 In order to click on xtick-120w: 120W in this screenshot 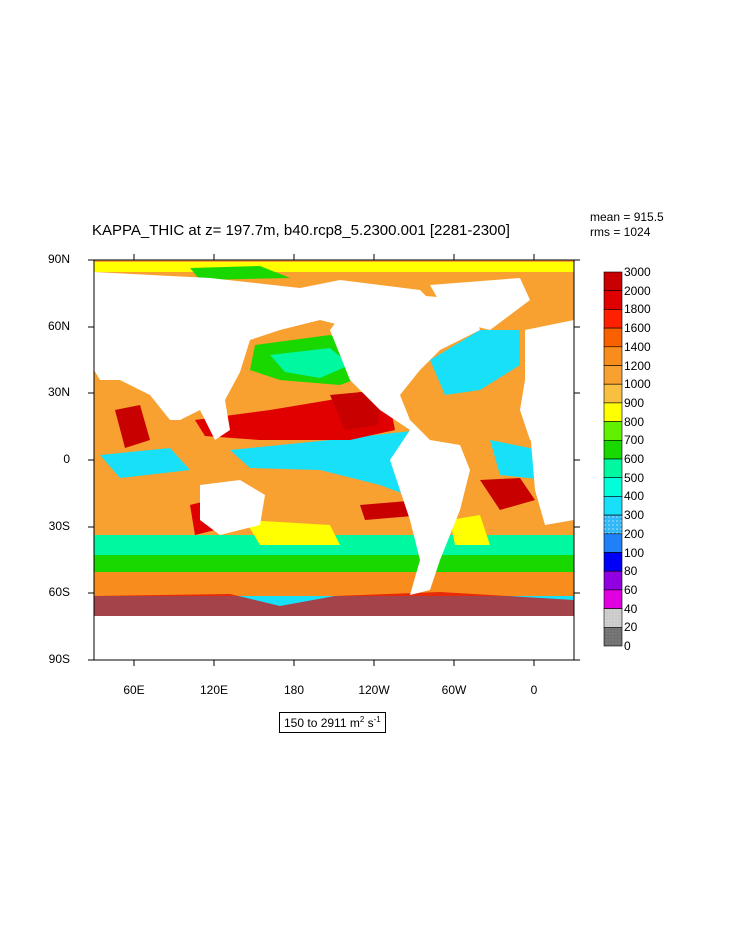, I will do `click(374, 690)`.